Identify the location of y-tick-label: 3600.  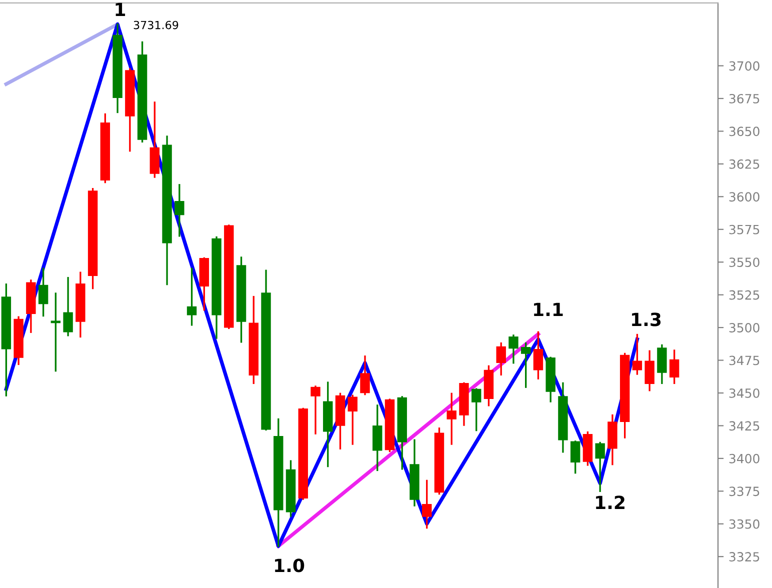
(744, 197).